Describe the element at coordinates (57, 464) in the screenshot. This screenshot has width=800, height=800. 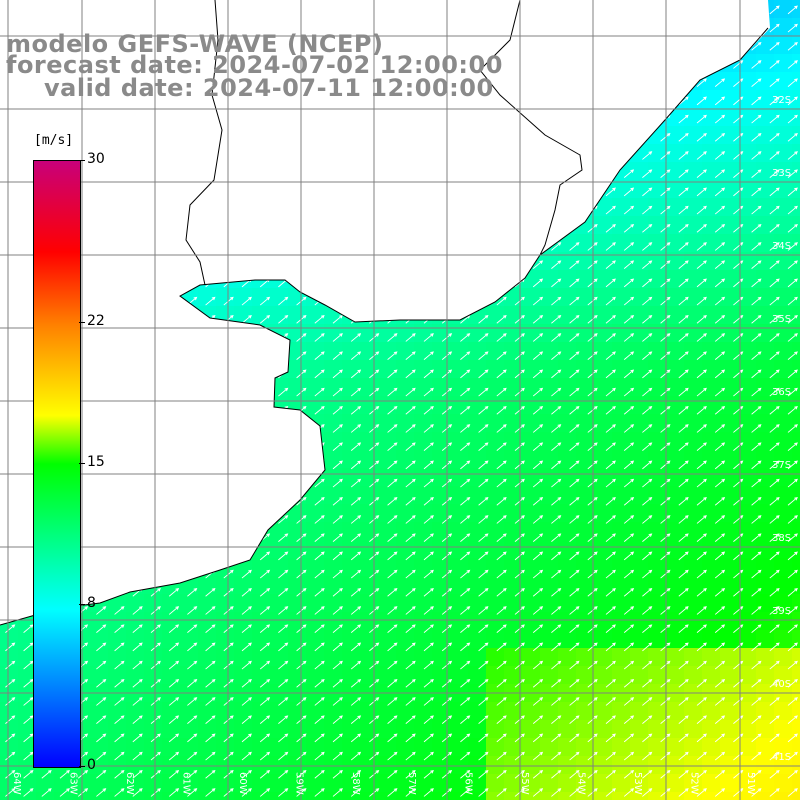
I see `colorbar` at that location.